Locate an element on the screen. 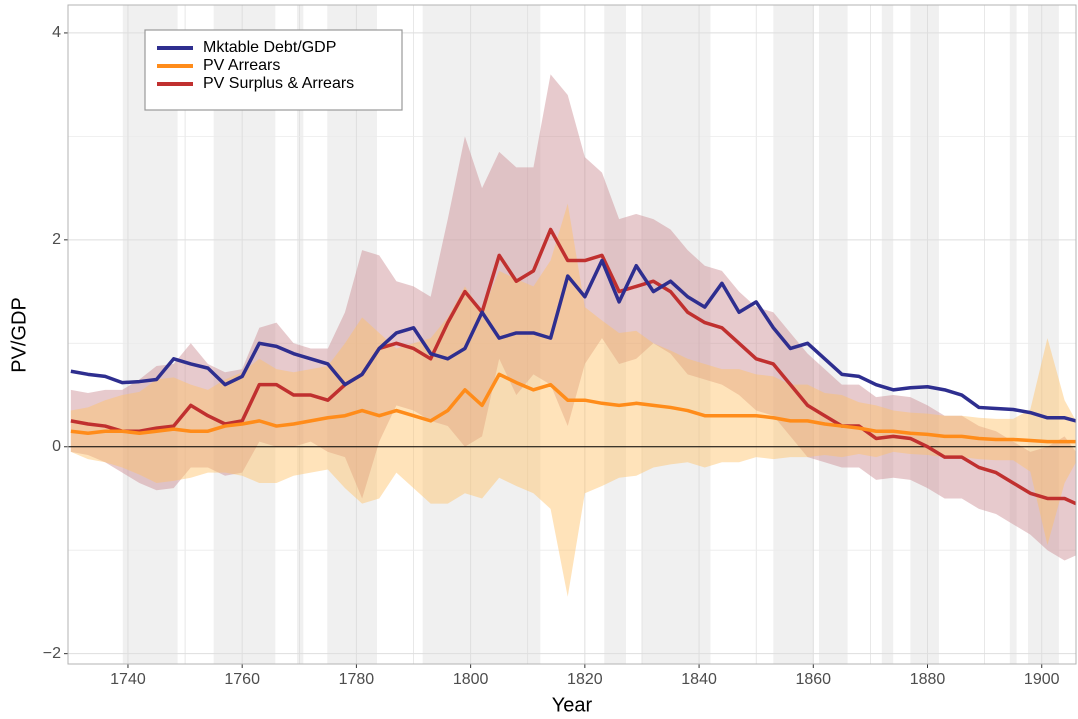 The width and height of the screenshot is (1078, 719). x-tick-label: 1840 is located at coordinates (699, 679).